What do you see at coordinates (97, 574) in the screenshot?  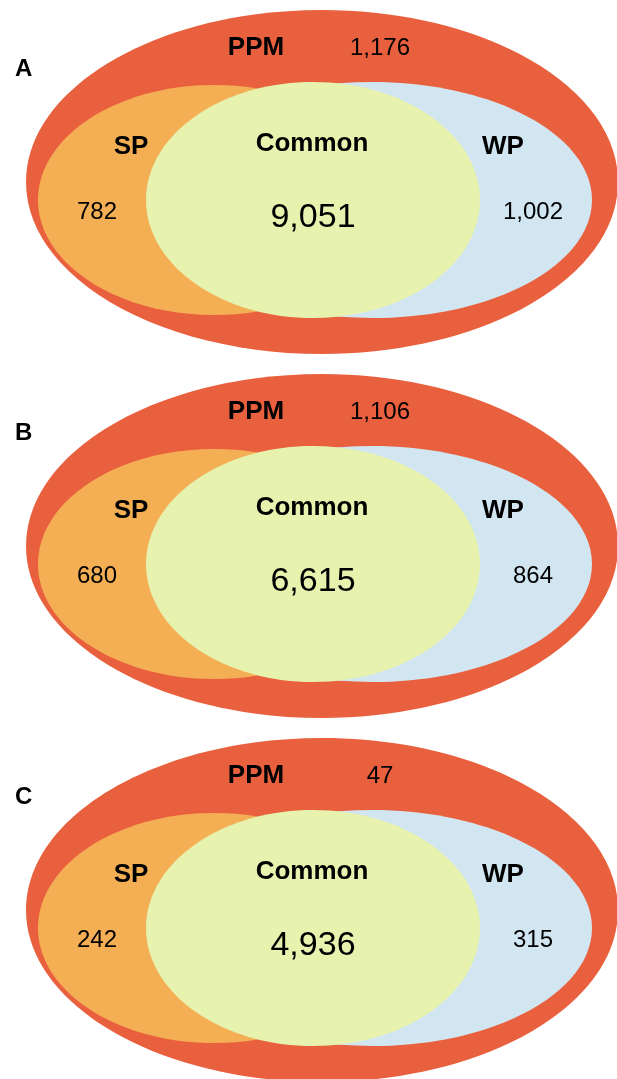 I see `data-label: 680` at bounding box center [97, 574].